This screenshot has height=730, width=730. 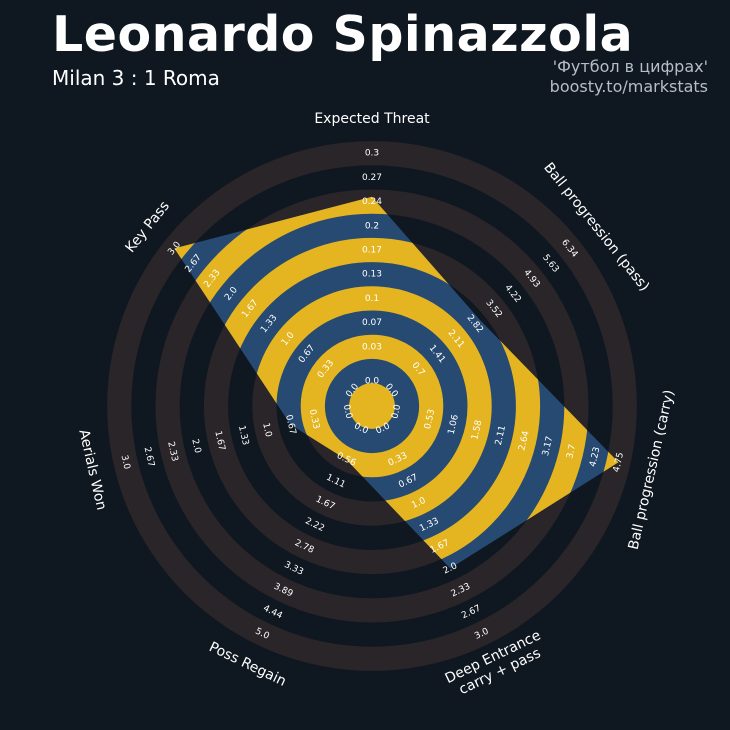 What do you see at coordinates (372, 347) in the screenshot?
I see `radar-tick-label: 0.03` at bounding box center [372, 347].